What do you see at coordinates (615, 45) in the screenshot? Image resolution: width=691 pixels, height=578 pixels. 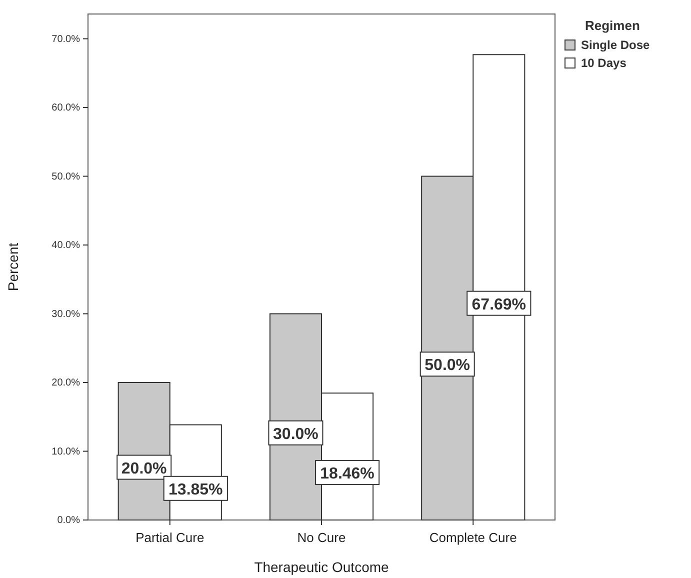 I see `legend-label: Single Dose` at bounding box center [615, 45].